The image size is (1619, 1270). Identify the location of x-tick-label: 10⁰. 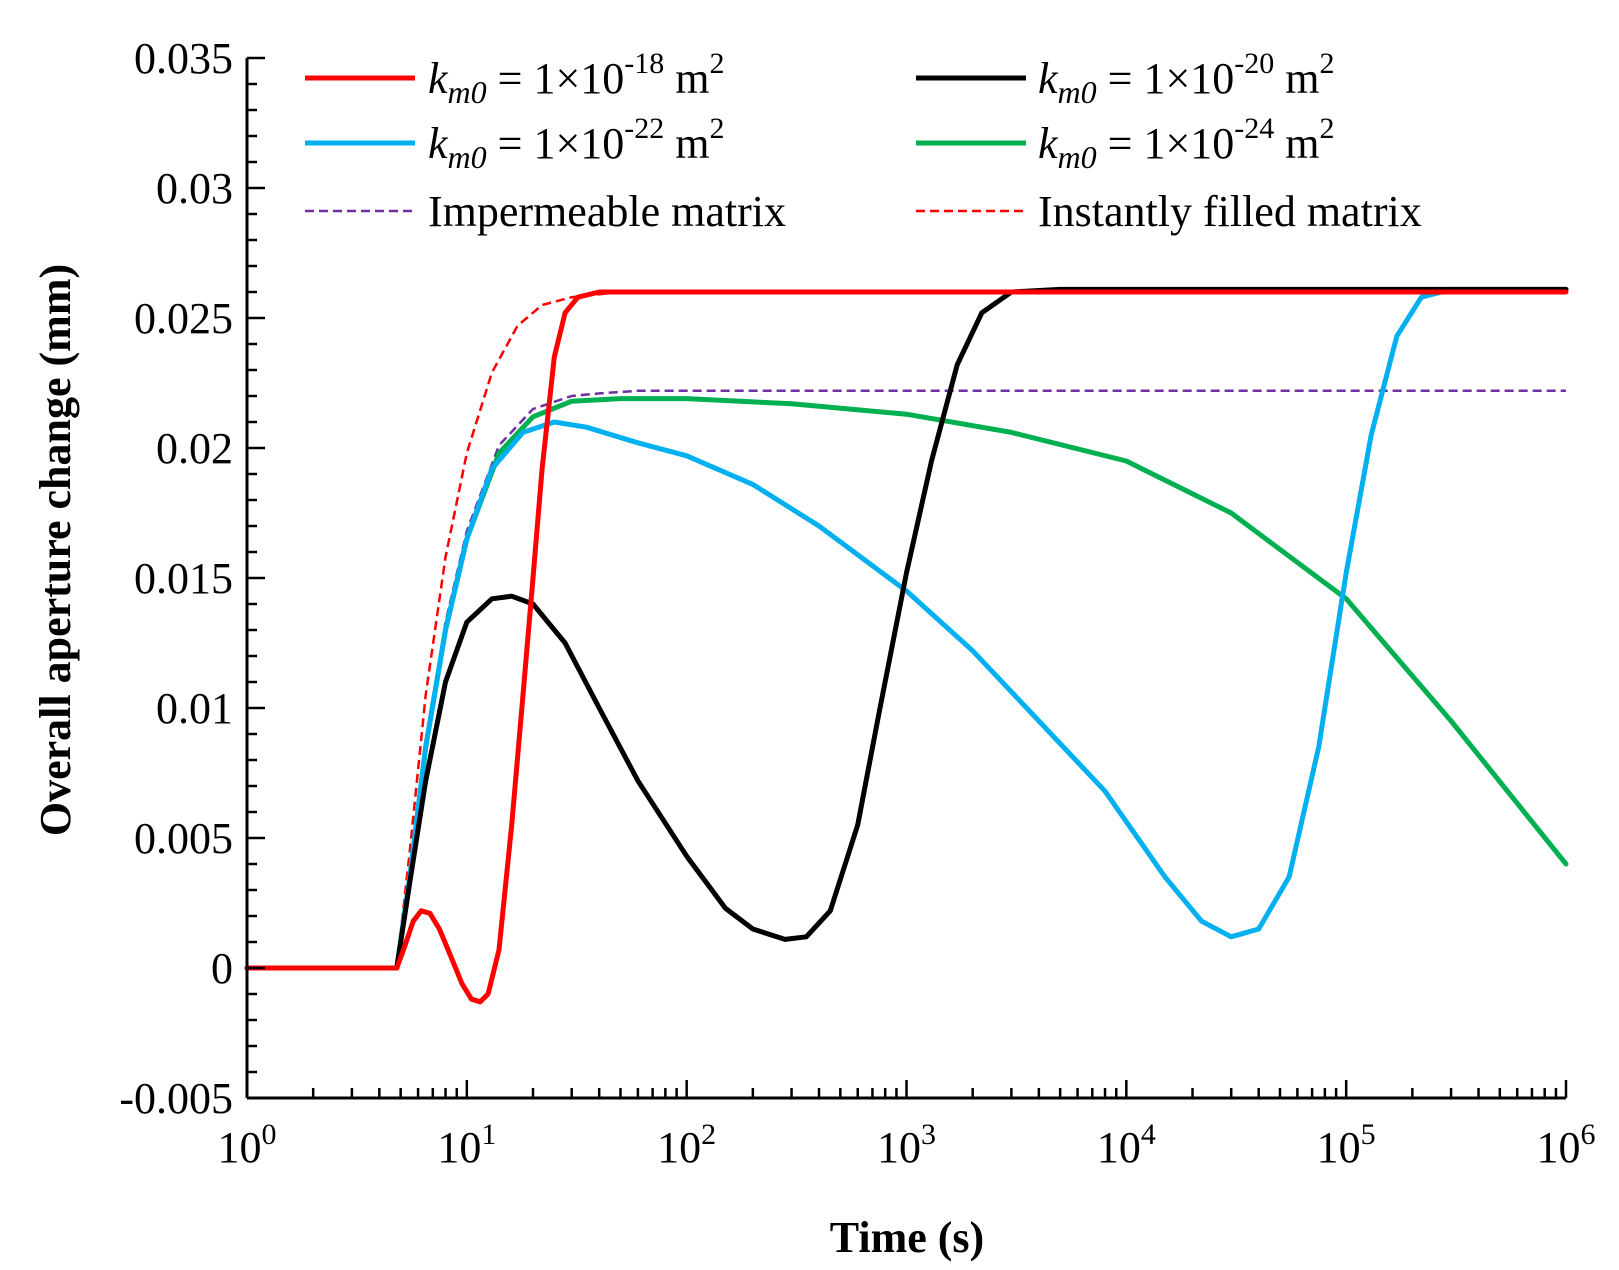
(247, 1145).